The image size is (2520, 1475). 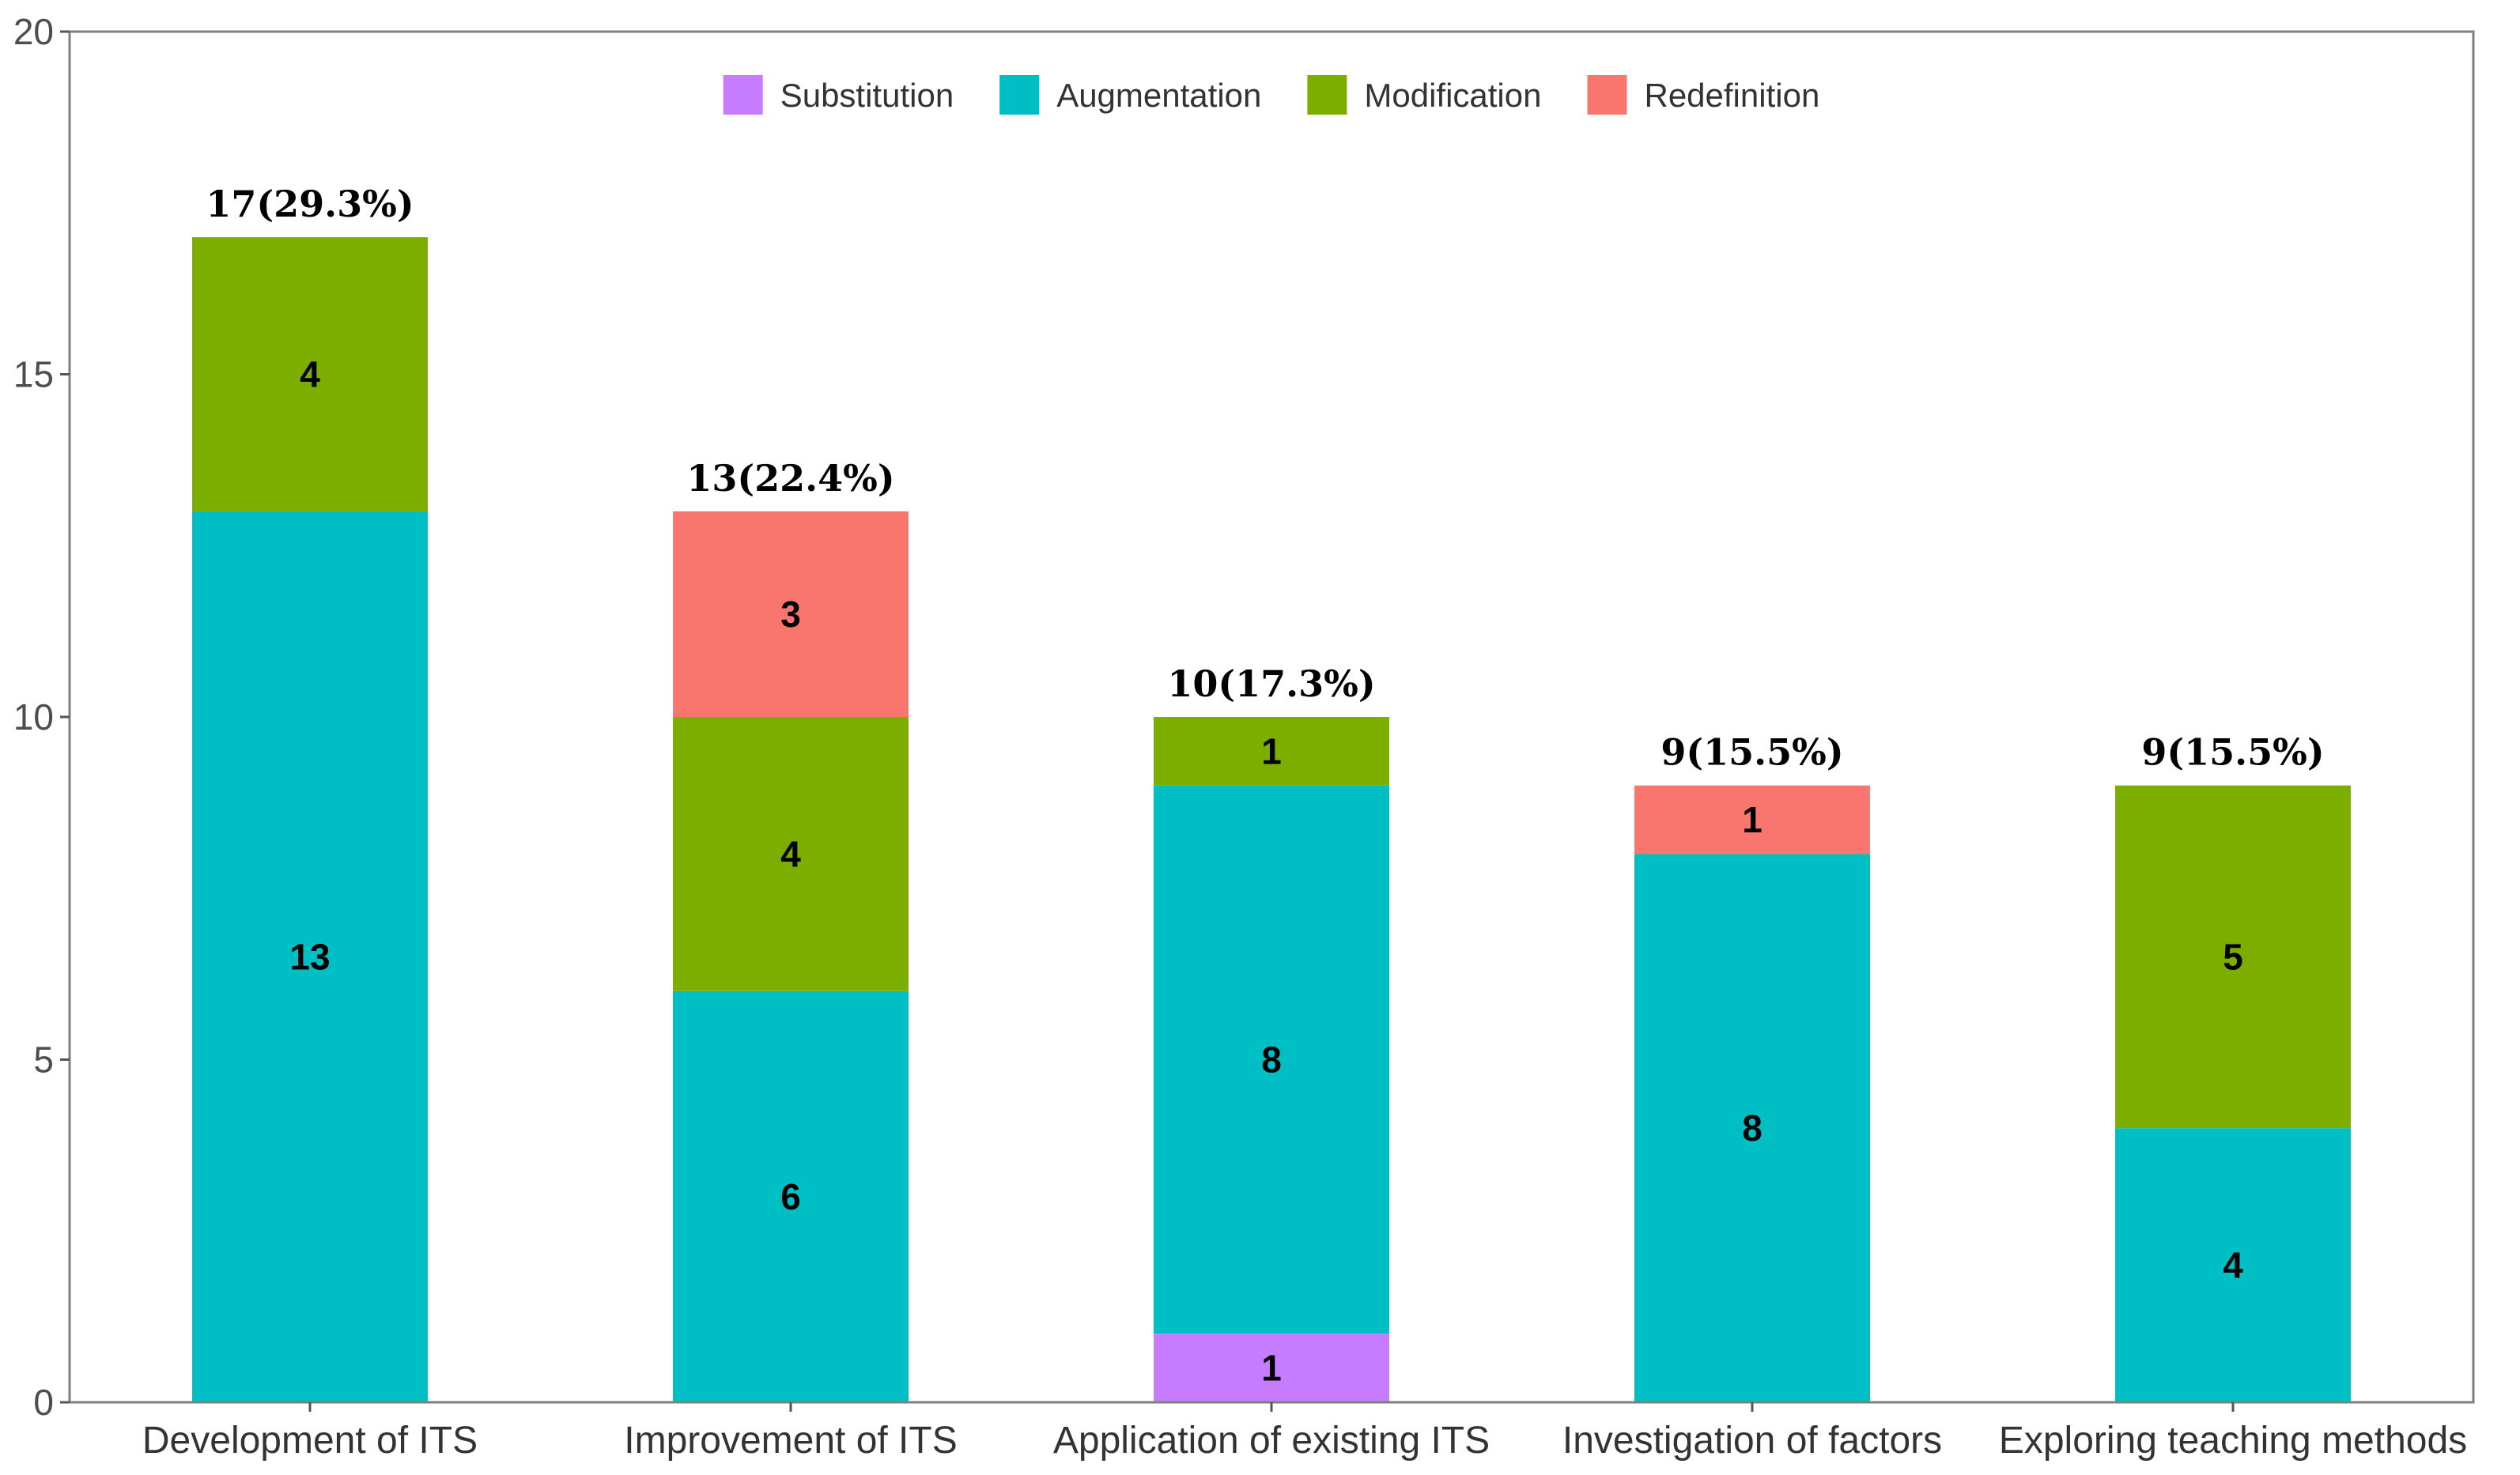 I want to click on segment-value-label: 3, so click(x=790, y=614).